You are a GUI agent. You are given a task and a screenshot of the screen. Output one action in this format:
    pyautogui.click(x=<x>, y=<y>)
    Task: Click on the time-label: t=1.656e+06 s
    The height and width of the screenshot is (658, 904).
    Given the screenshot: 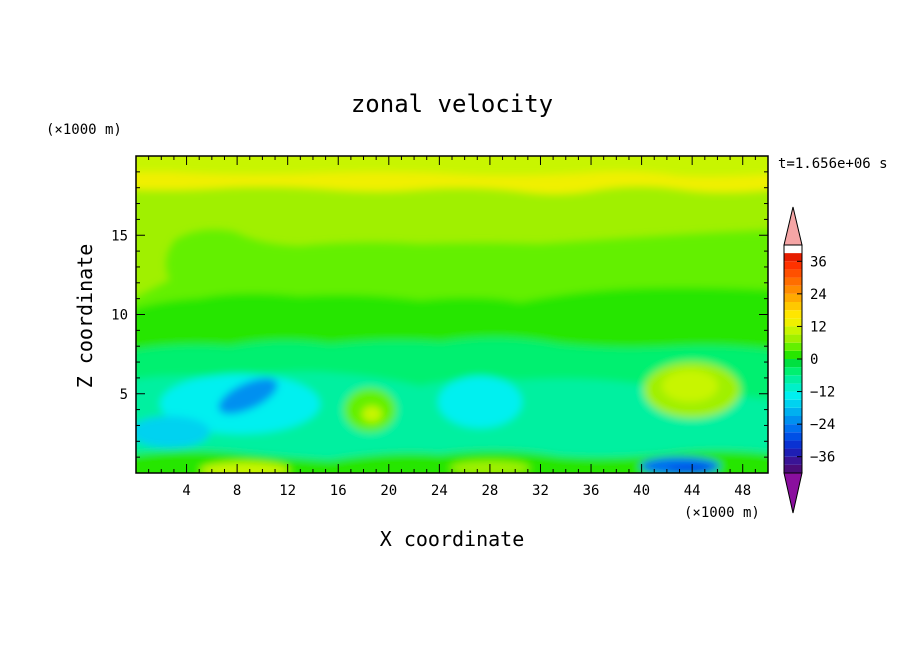 What is the action you would take?
    pyautogui.click(x=833, y=164)
    